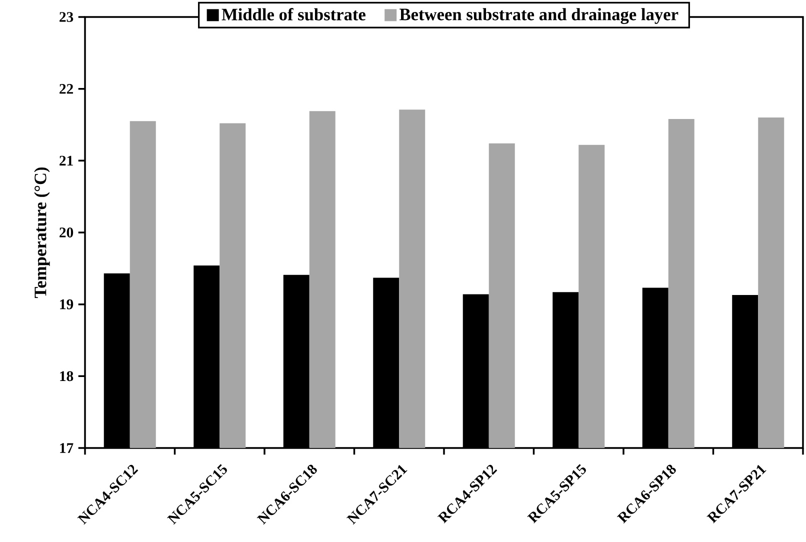 This screenshot has width=806, height=542. Describe the element at coordinates (67, 304) in the screenshot. I see `y-tick-label: 19` at that location.